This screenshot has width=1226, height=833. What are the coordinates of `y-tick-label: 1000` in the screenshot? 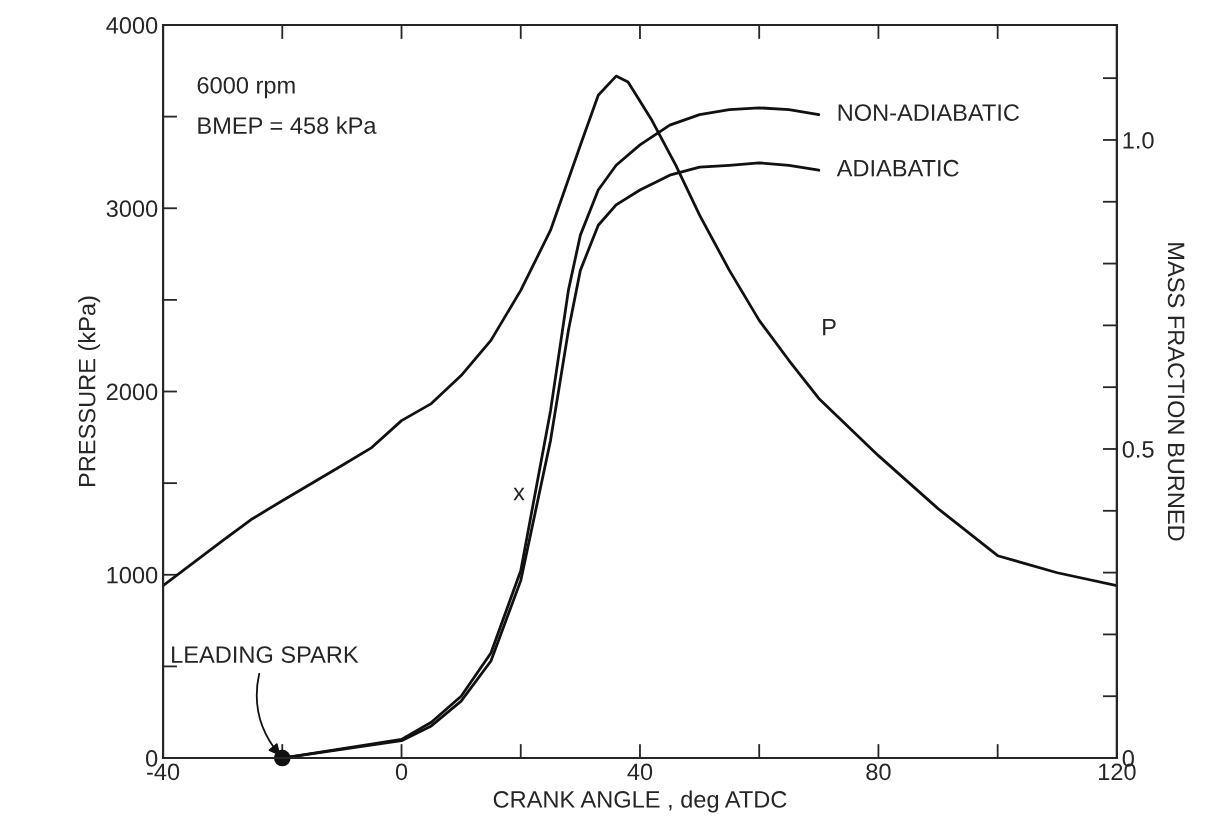 It's located at (132, 575).